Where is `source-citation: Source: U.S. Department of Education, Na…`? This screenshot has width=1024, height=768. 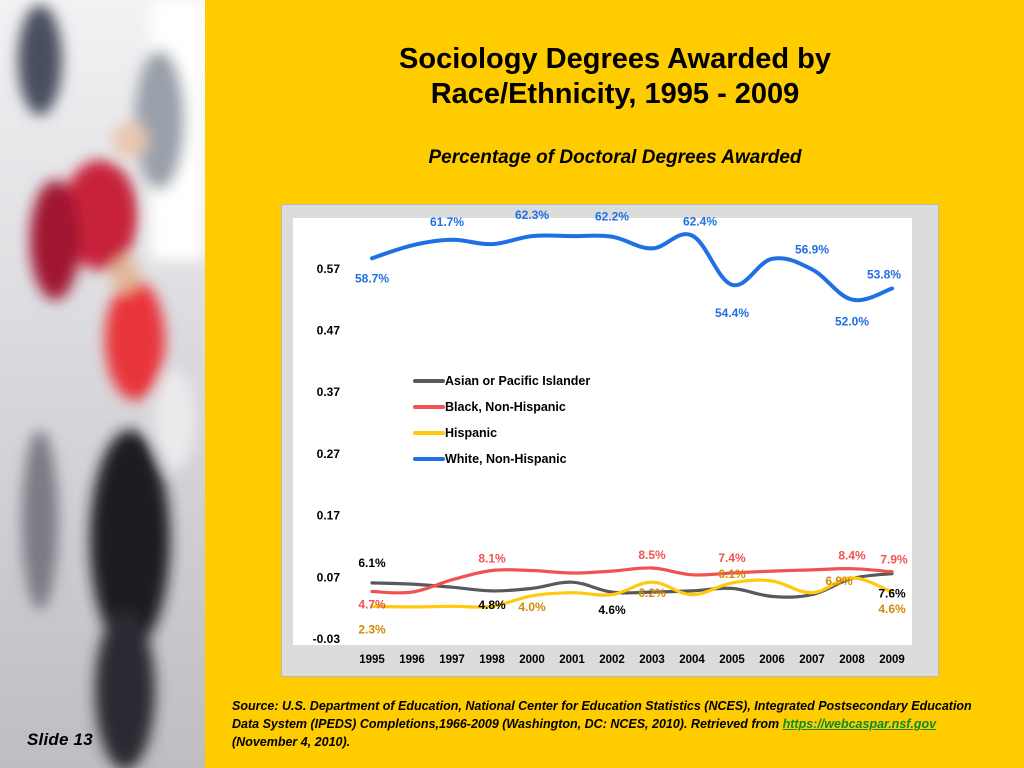
source-citation: Source: U.S. Department of Education, Na… is located at coordinates (617, 724).